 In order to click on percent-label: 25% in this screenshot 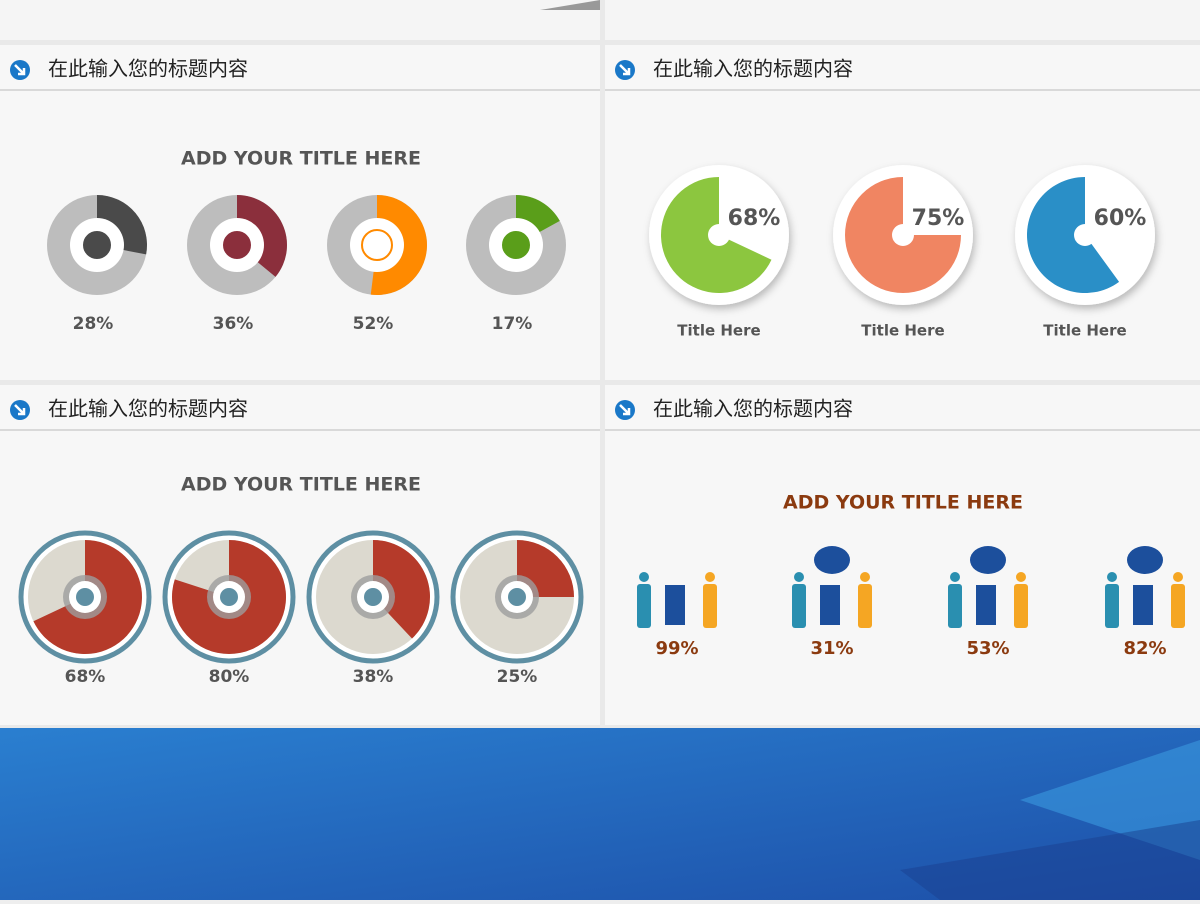, I will do `click(517, 677)`.